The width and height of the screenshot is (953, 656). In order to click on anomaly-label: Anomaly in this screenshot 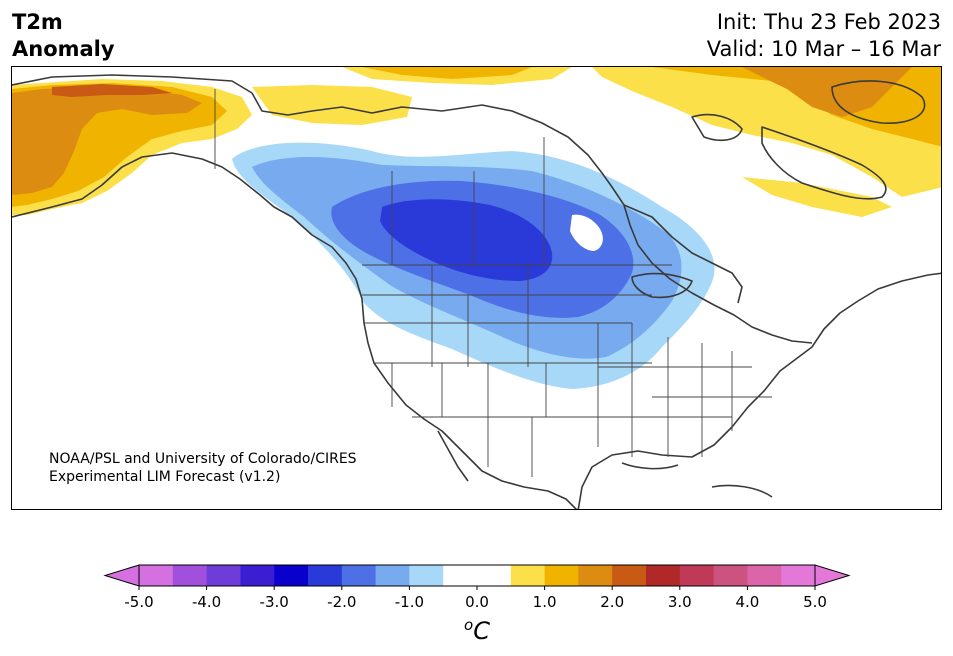, I will do `click(63, 49)`.